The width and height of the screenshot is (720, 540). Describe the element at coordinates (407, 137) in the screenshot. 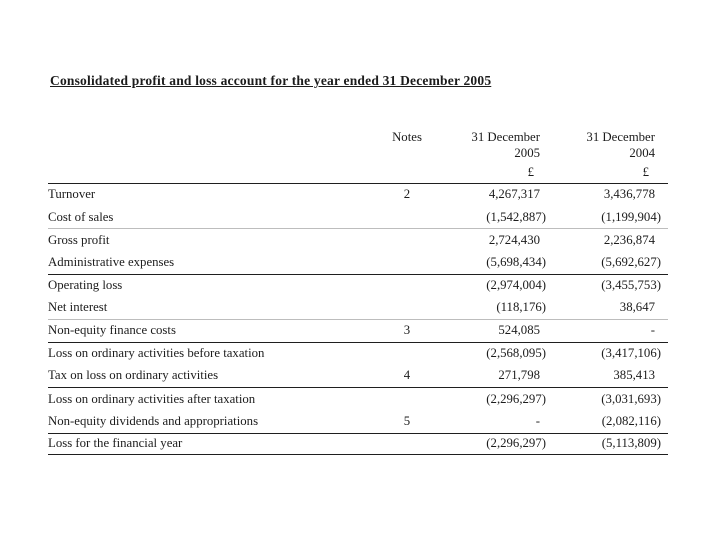

I see `header-notes: Notes` at that location.